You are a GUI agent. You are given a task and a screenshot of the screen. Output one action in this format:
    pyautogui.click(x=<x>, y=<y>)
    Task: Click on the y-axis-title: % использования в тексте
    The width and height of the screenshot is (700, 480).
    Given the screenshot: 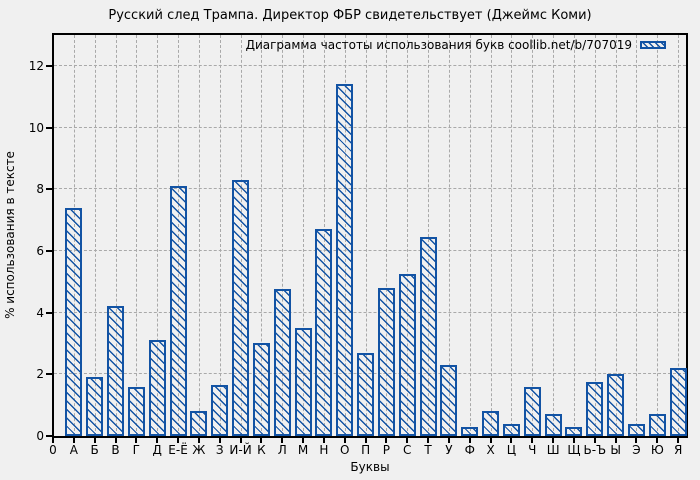 What is the action you would take?
    pyautogui.click(x=10, y=235)
    